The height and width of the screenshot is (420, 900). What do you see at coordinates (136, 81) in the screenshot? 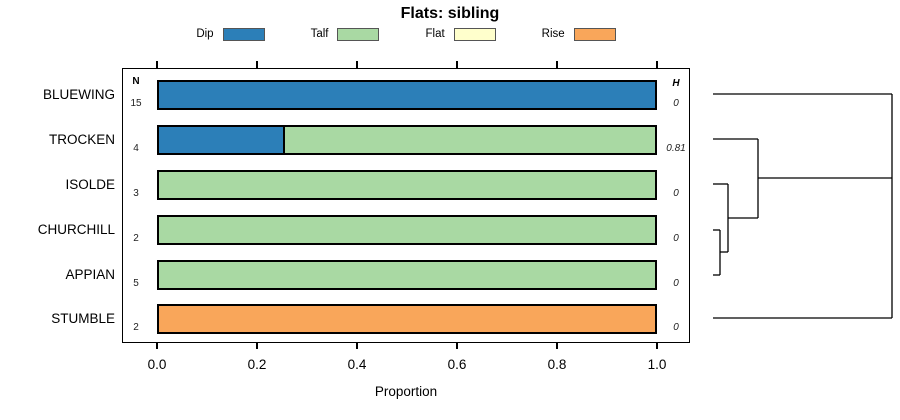
I see `n-column-header: N` at bounding box center [136, 81].